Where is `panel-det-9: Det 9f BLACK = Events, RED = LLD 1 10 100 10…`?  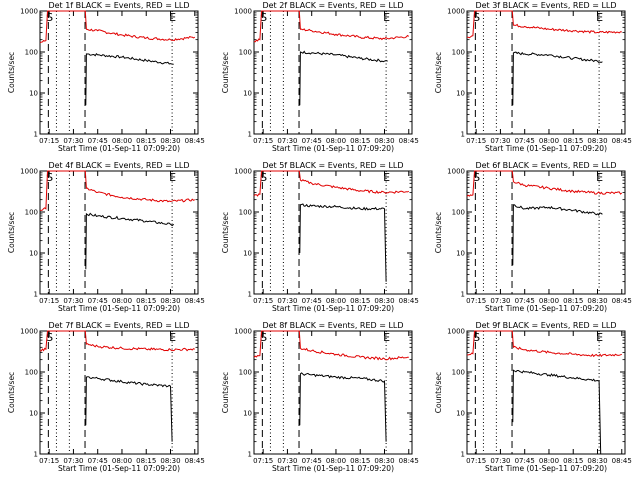
panel-det-9: Det 9f BLACK = Events, RED = LLD 1 10 100 10… is located at coordinates (533, 397).